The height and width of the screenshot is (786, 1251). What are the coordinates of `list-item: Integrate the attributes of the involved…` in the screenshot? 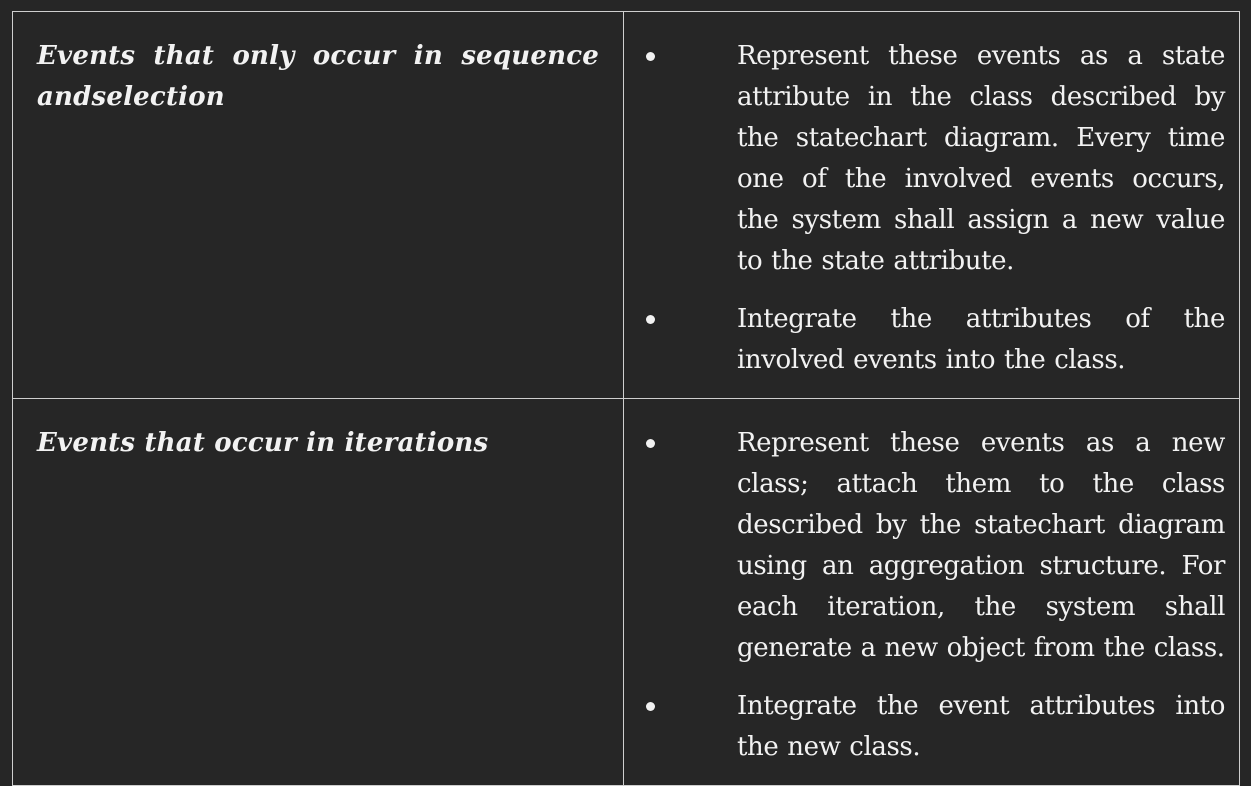 It's located at (924, 340).